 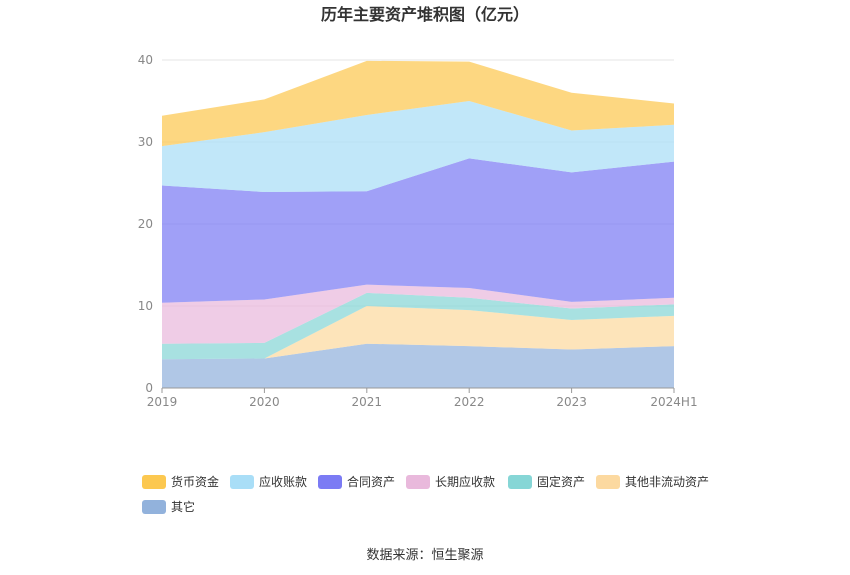 What do you see at coordinates (183, 506) in the screenshot?
I see `legend-label: 其它` at bounding box center [183, 506].